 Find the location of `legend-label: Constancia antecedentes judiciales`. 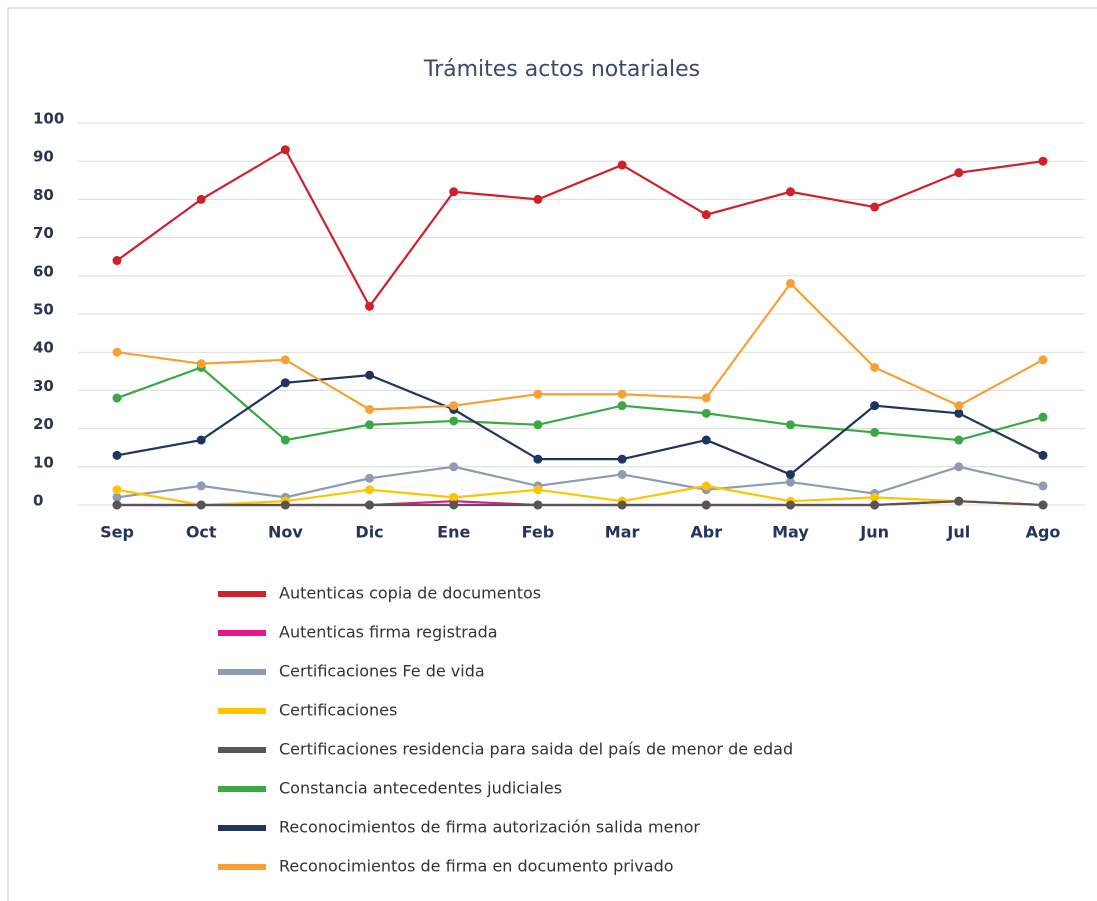

legend-label: Constancia antecedentes judiciales is located at coordinates (420, 788).